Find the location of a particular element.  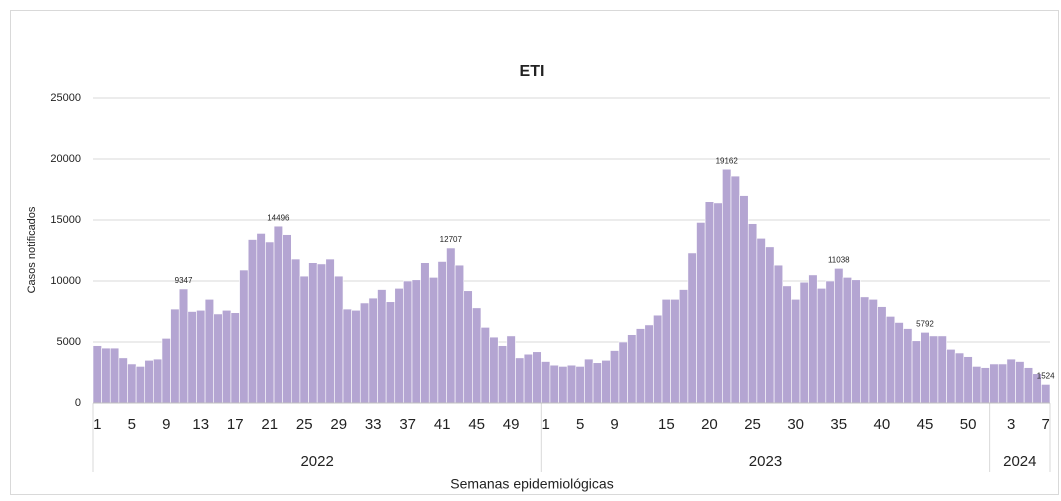

group-label: 2024 is located at coordinates (1019, 461).